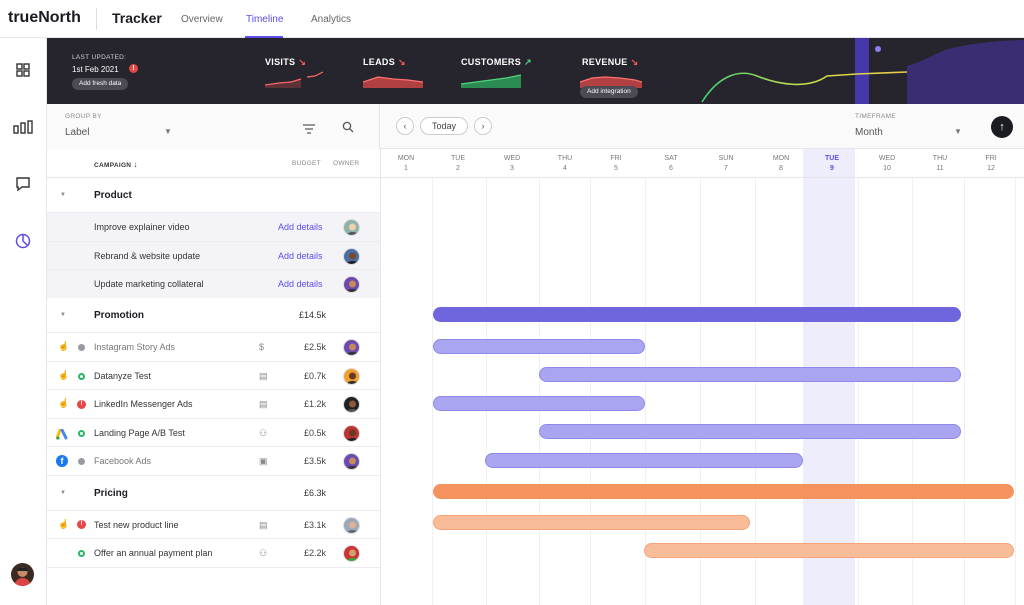 This screenshot has height=605, width=1024. I want to click on bar-chart-icon, so click(23, 127).